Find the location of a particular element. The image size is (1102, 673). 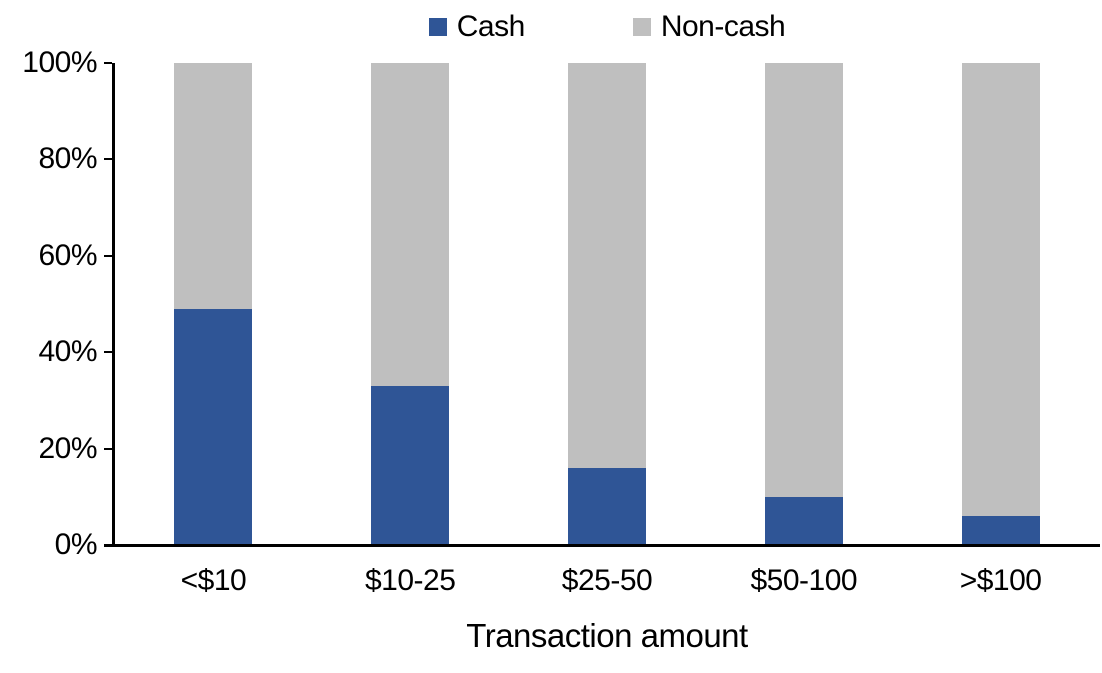

cash-legend-swatch-icon is located at coordinates (437, 27).